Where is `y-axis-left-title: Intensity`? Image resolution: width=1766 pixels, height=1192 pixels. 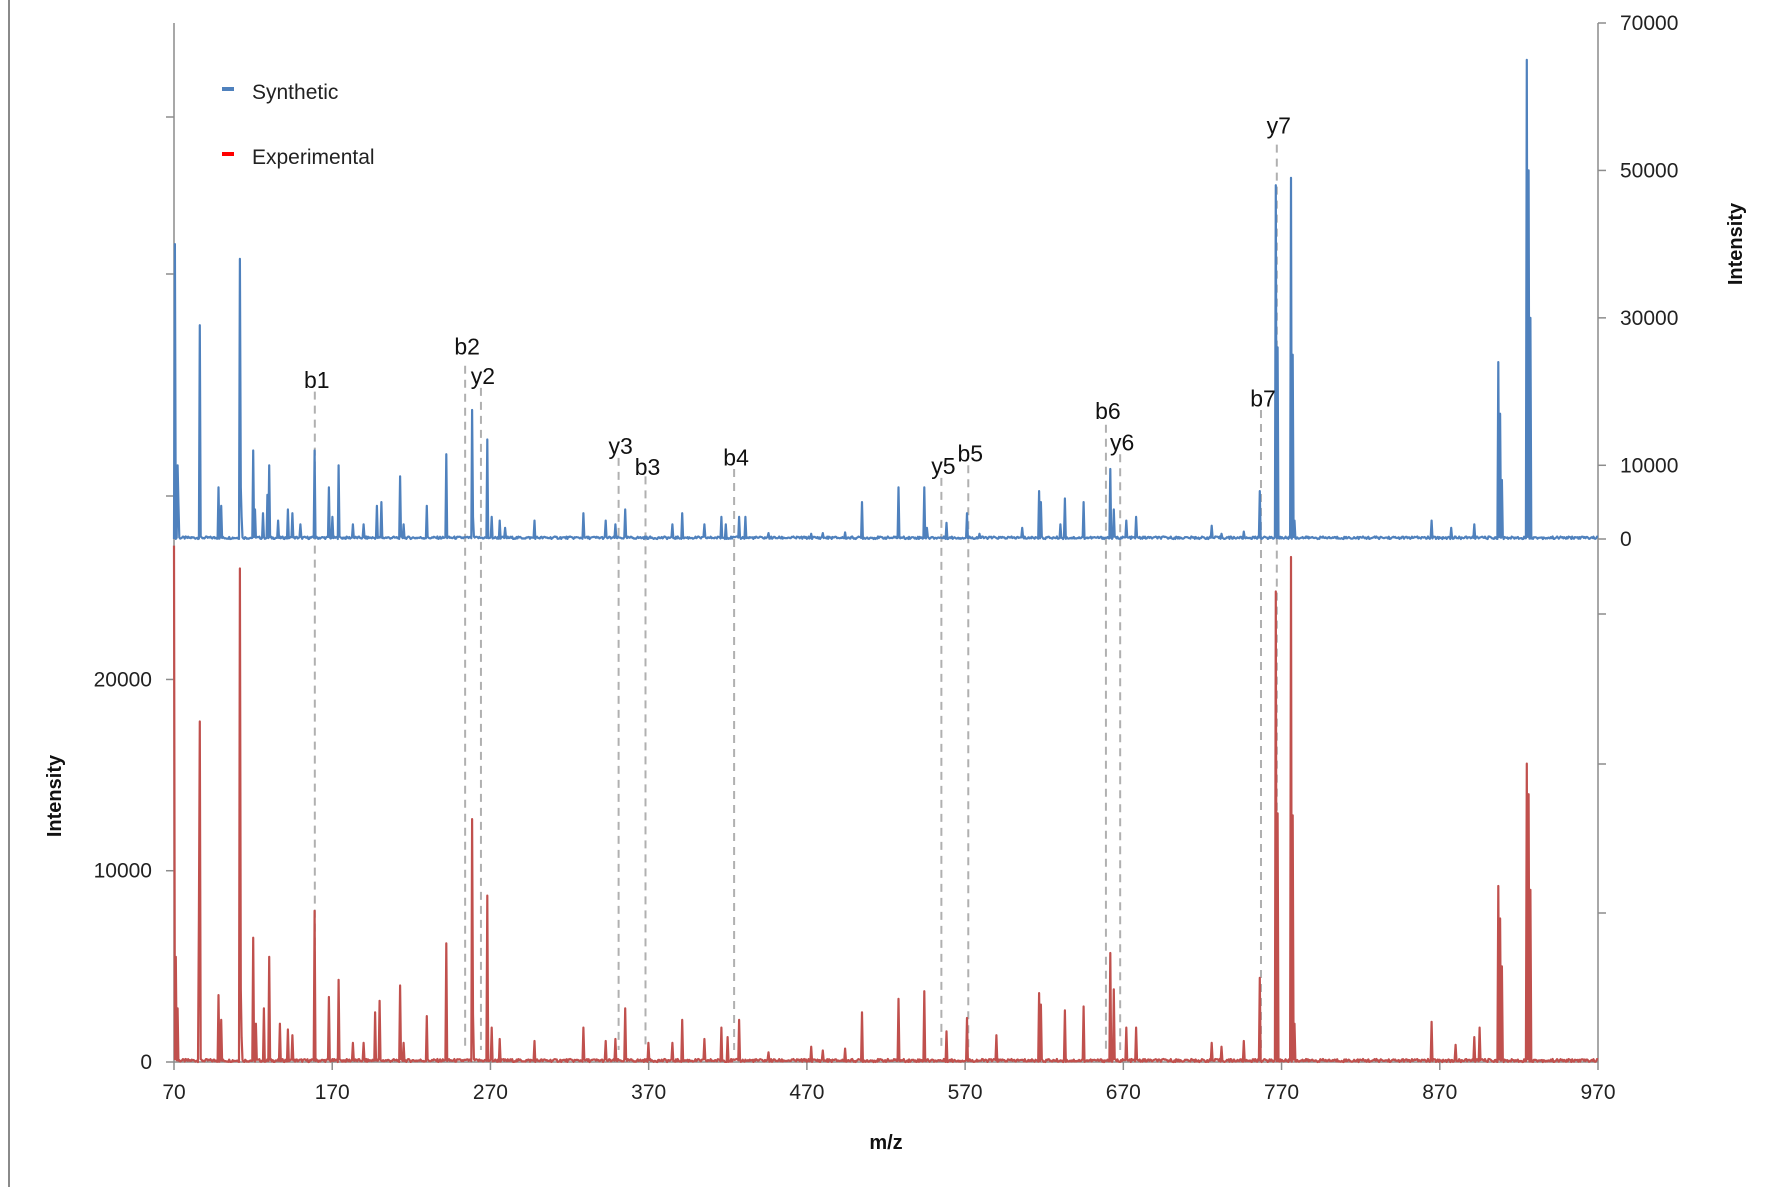 y-axis-left-title: Intensity is located at coordinates (55, 795).